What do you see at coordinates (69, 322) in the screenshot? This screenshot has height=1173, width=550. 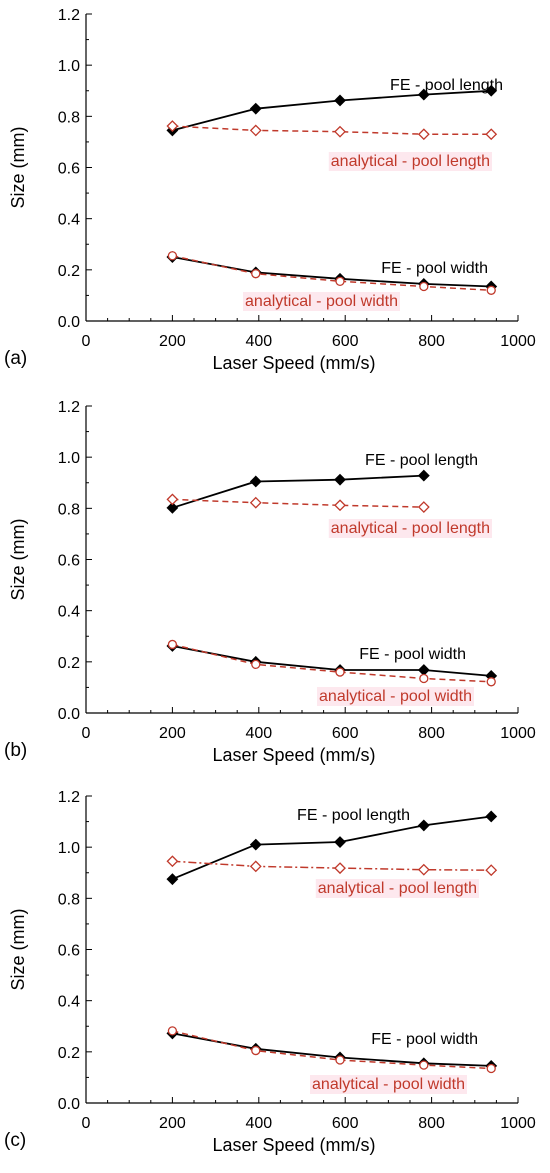 I see `y-tick-label: 0.0` at bounding box center [69, 322].